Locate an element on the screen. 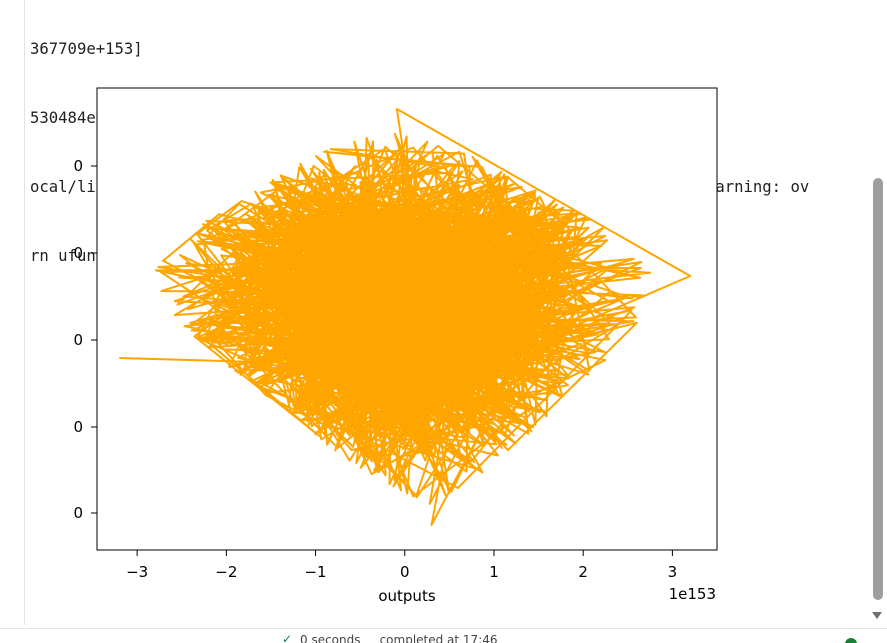 The width and height of the screenshot is (887, 643). status-text: 0 seconds completed at 17:46 is located at coordinates (399, 638).